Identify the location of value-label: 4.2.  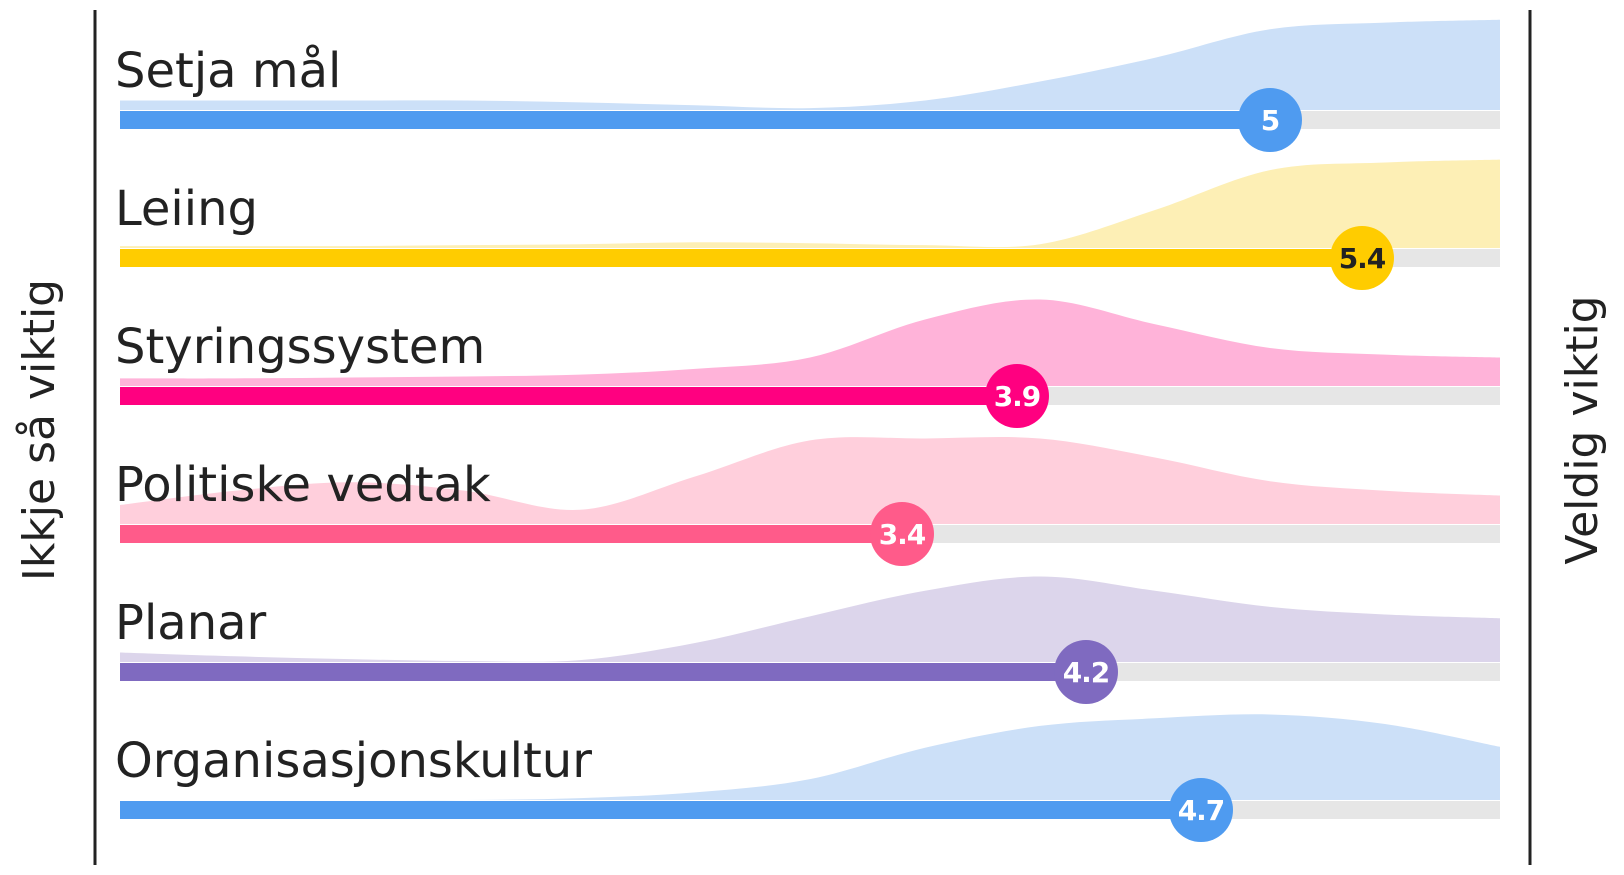
(1086, 672).